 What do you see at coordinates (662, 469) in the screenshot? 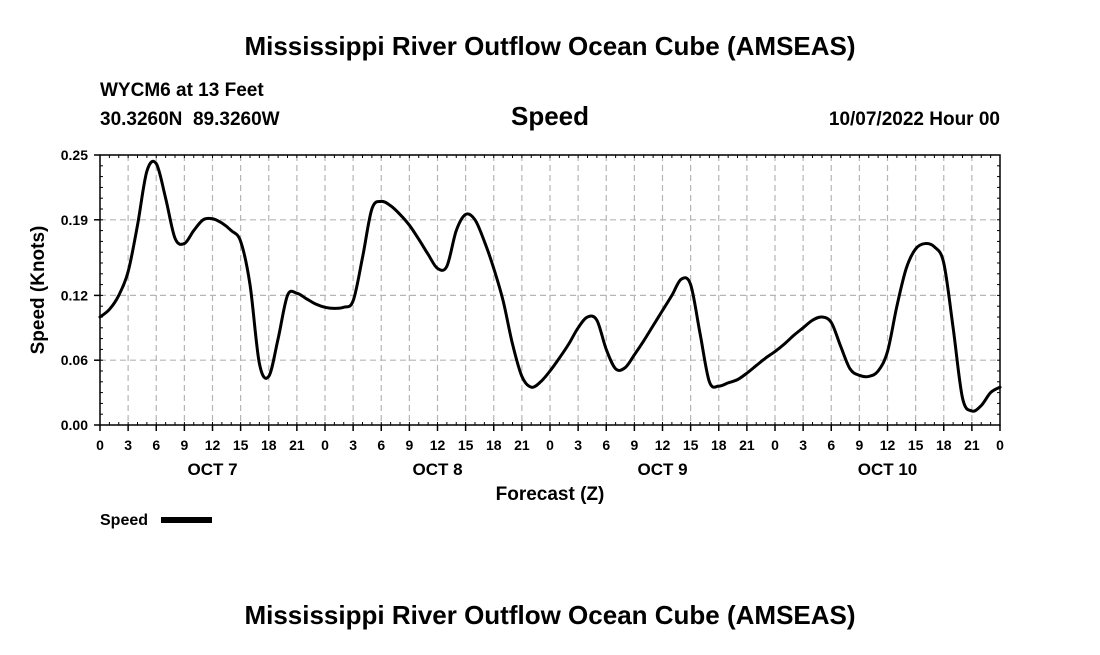
I see `day-label: OCT 9` at bounding box center [662, 469].